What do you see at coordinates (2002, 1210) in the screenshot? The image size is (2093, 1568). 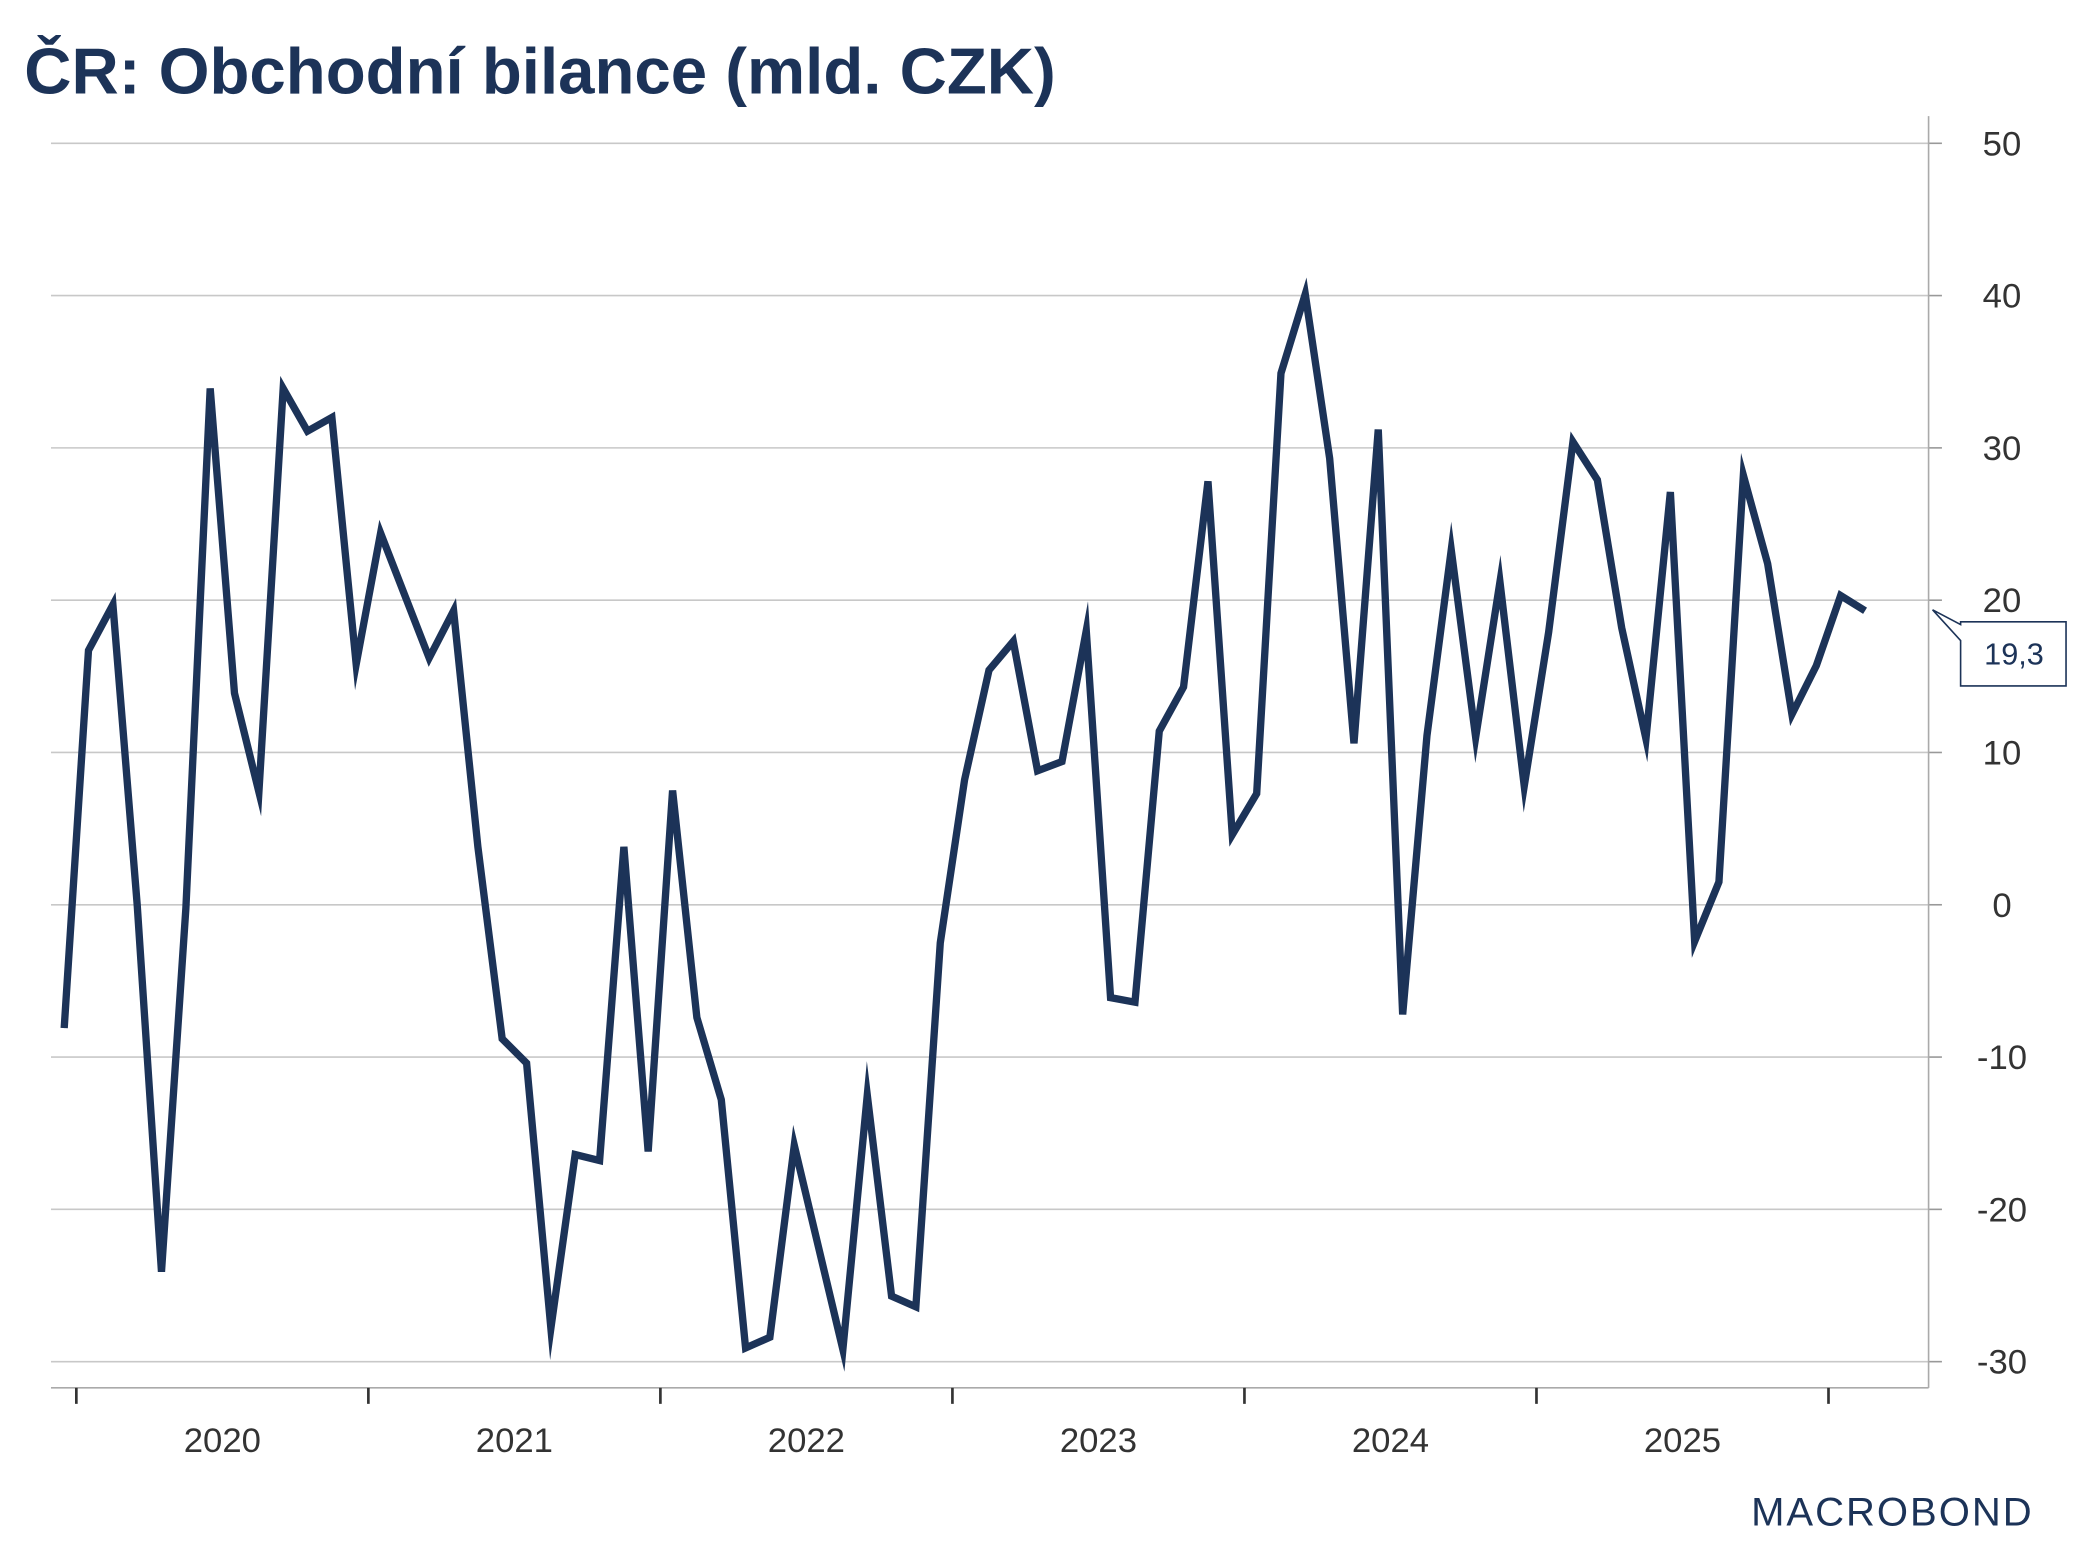 I see `y-tick-label: -20` at bounding box center [2002, 1210].